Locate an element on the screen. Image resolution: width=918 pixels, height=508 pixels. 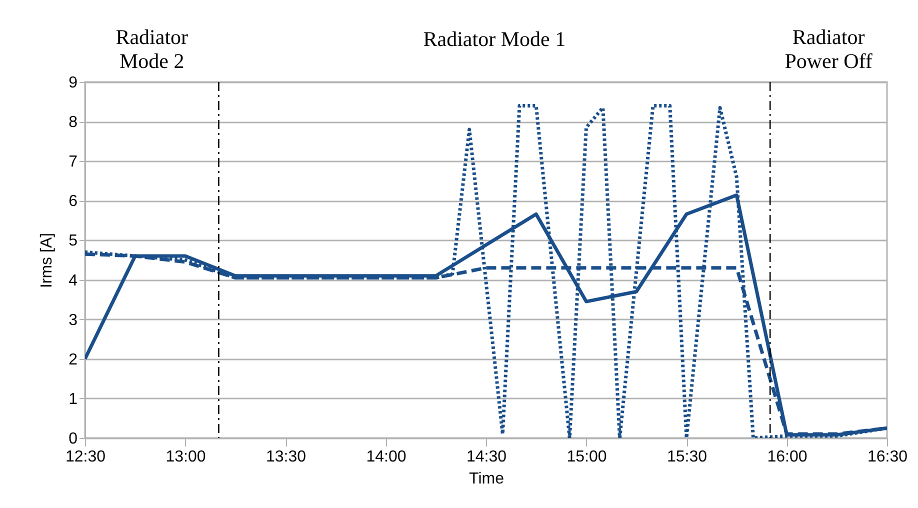
y-tick-label: 3 is located at coordinates (73, 320).